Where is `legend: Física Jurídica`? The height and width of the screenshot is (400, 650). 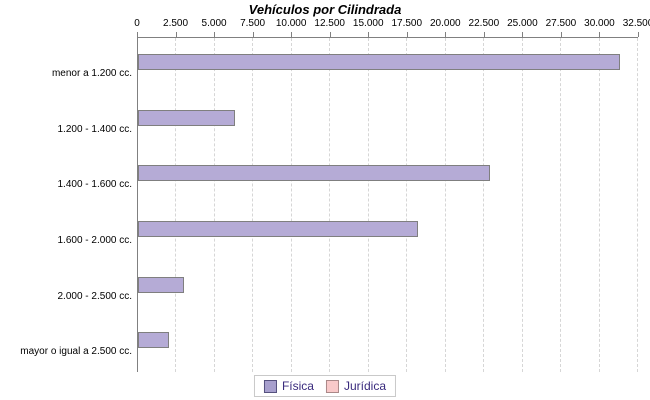
legend: Física Jurídica is located at coordinates (325, 386).